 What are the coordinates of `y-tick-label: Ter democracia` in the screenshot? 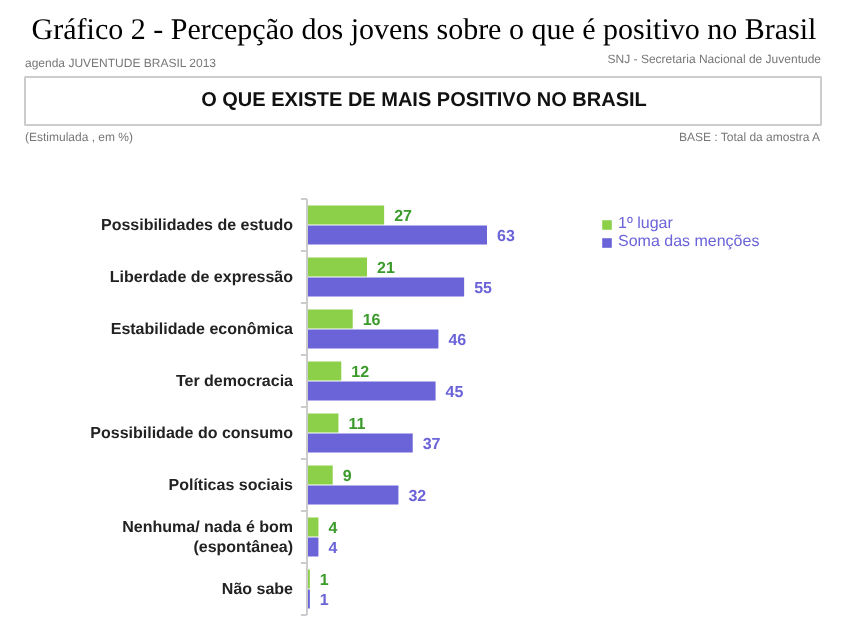 It's located at (235, 381).